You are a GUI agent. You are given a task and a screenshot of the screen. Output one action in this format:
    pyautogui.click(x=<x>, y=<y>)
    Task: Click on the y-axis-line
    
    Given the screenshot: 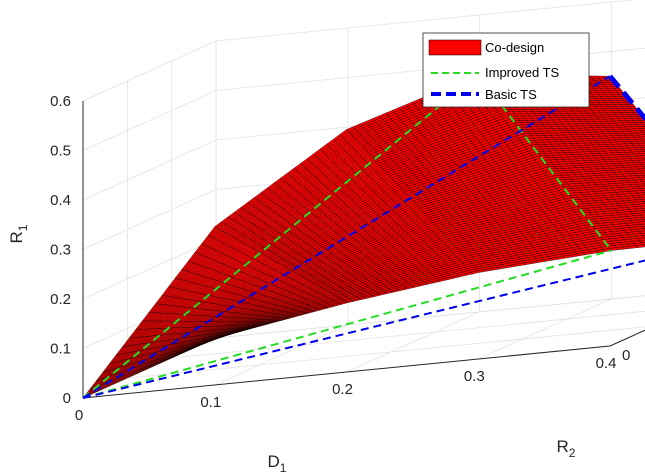 What is the action you would take?
    pyautogui.click(x=627, y=338)
    